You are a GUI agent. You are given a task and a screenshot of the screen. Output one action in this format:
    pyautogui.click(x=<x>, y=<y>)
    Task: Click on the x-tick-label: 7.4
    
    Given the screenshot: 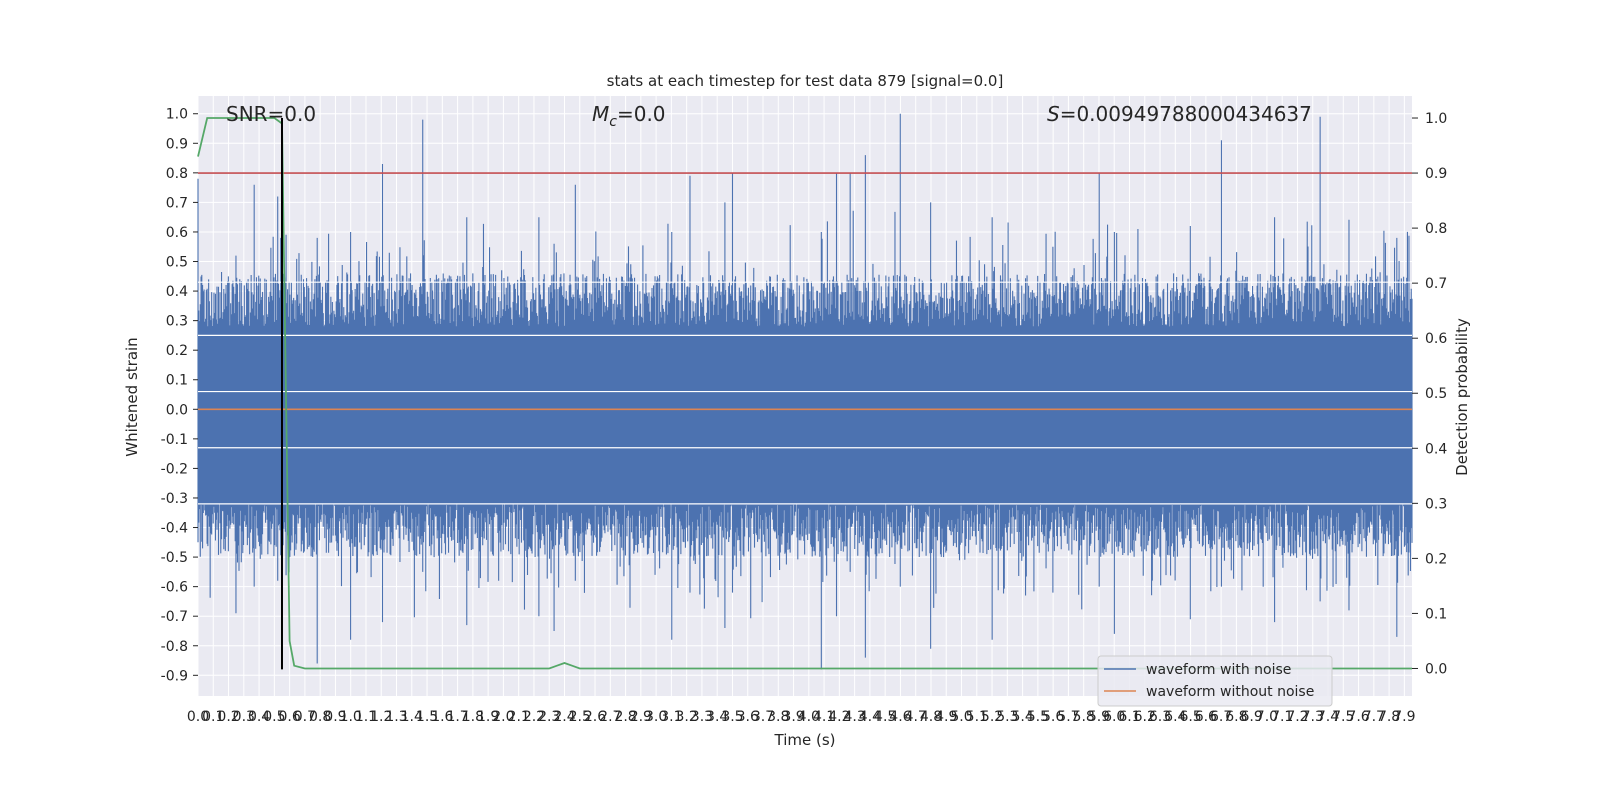 What is the action you would take?
    pyautogui.click(x=1328, y=717)
    